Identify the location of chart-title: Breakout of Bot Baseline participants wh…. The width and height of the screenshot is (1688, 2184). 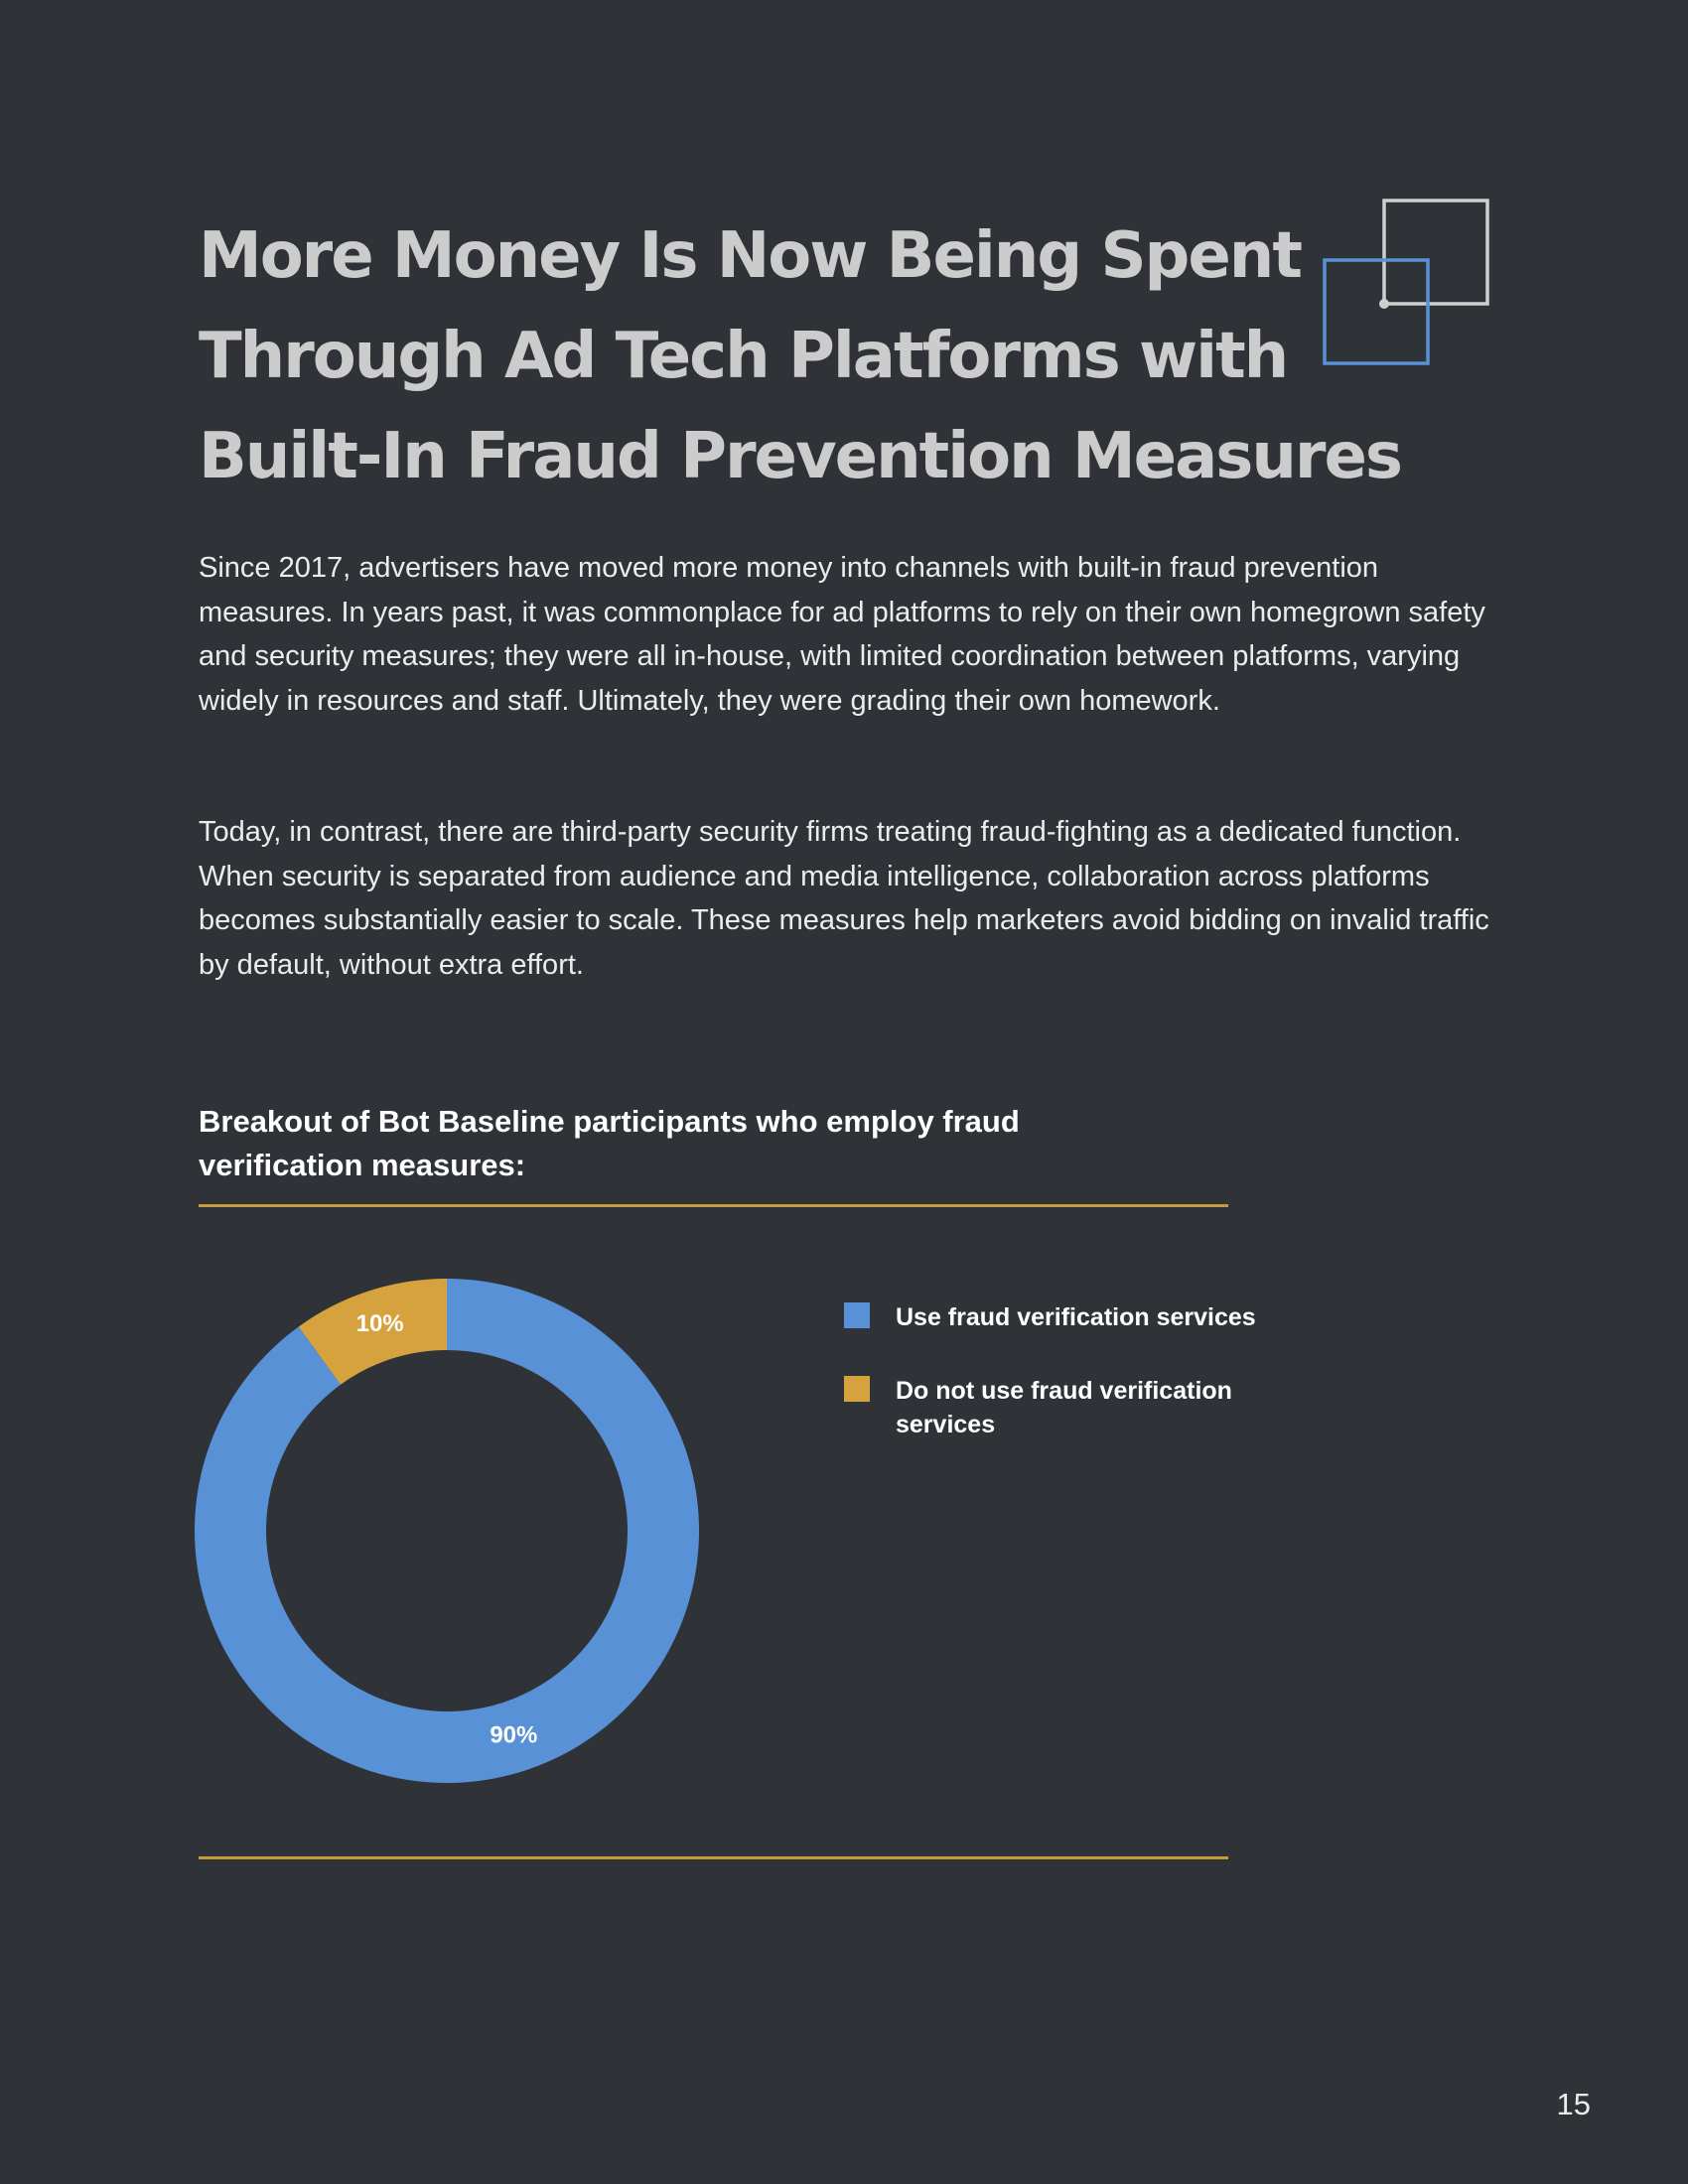
(609, 1143).